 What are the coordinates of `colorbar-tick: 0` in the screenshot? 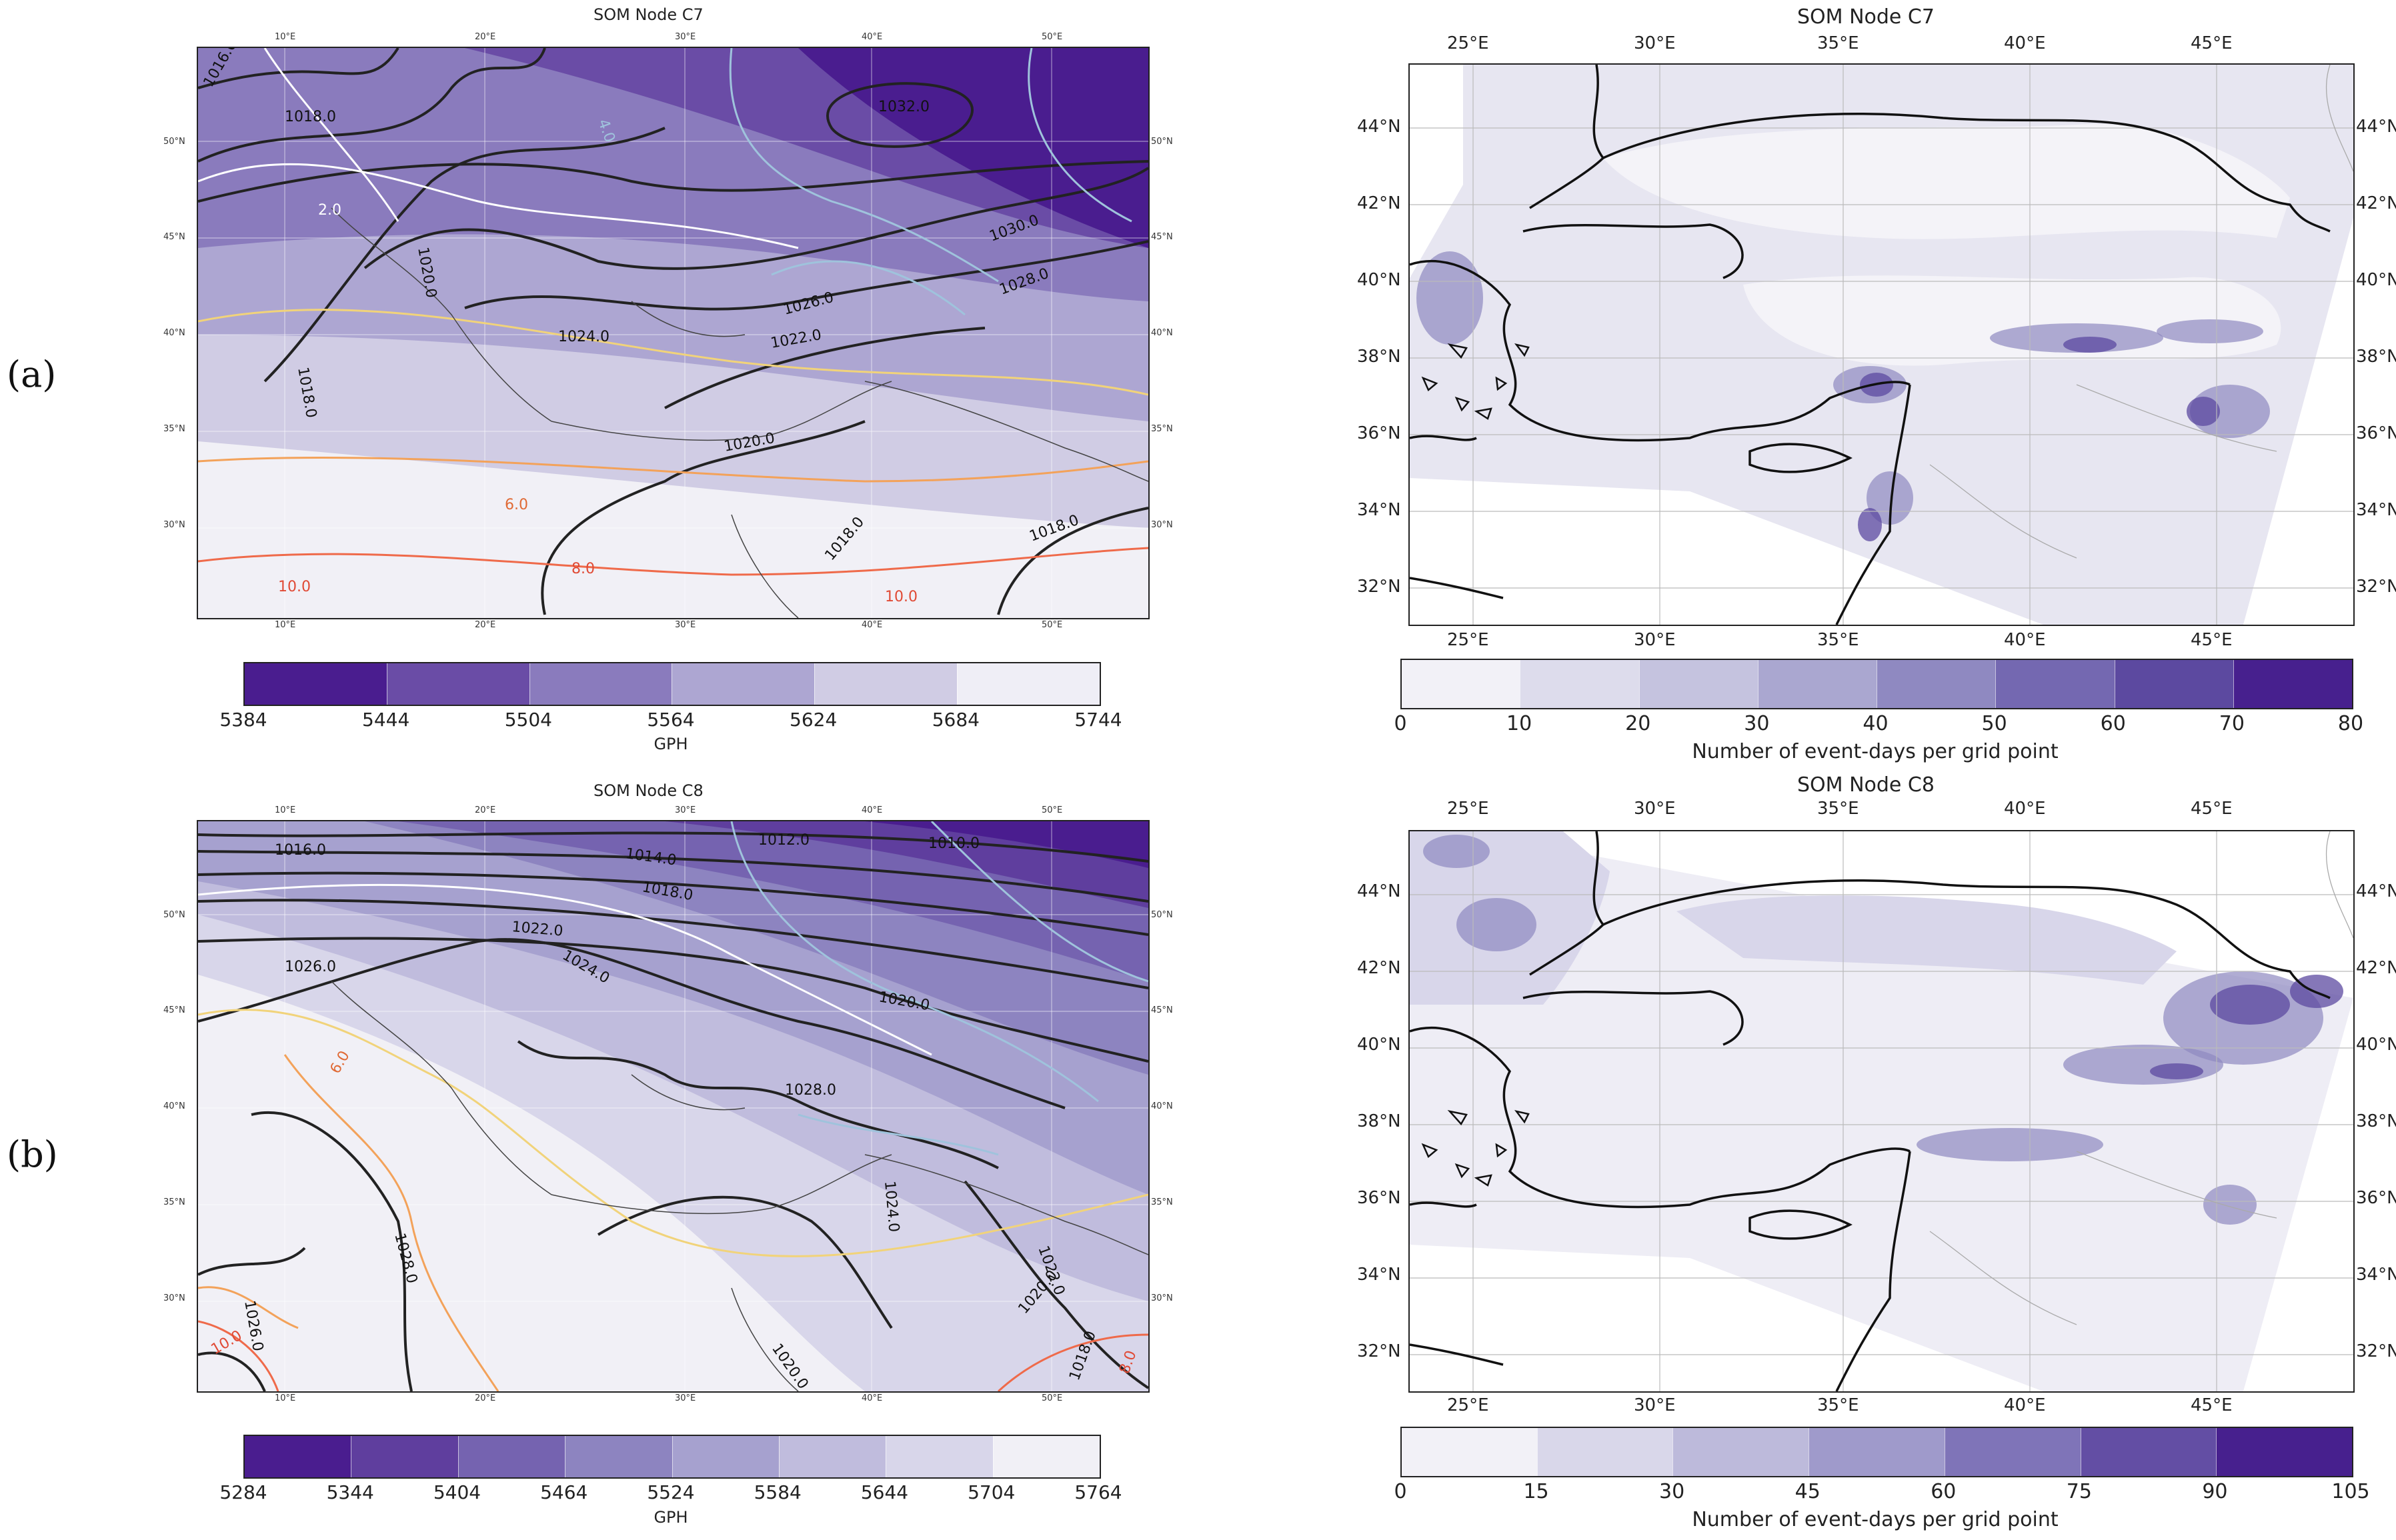 It's located at (1400, 723).